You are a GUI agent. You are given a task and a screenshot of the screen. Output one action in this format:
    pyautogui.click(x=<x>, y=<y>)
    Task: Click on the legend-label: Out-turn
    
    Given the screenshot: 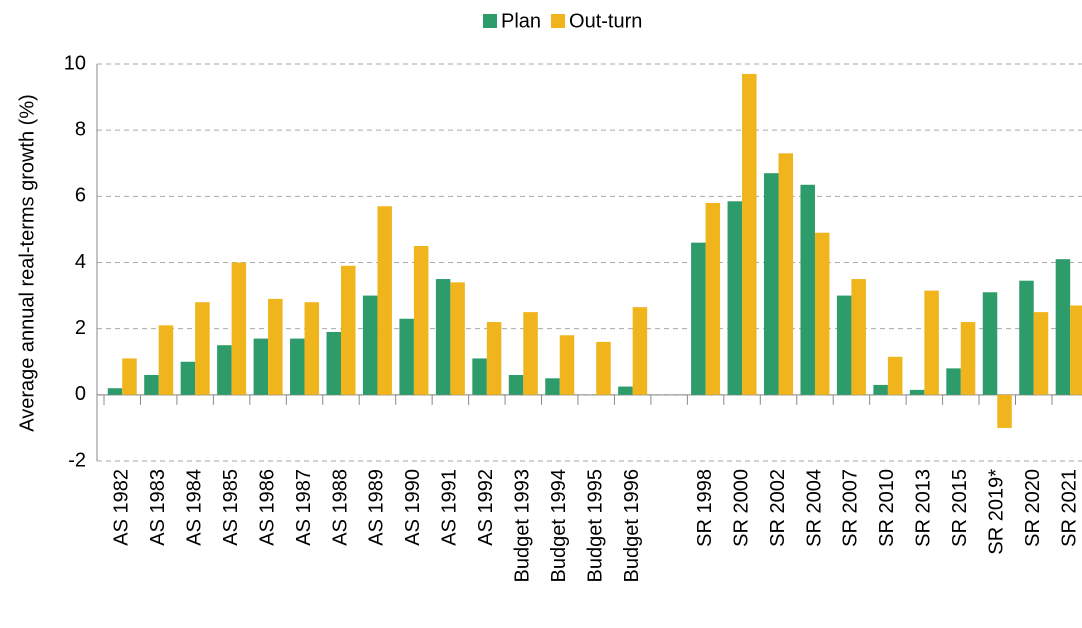 What is the action you would take?
    pyautogui.click(x=605, y=21)
    